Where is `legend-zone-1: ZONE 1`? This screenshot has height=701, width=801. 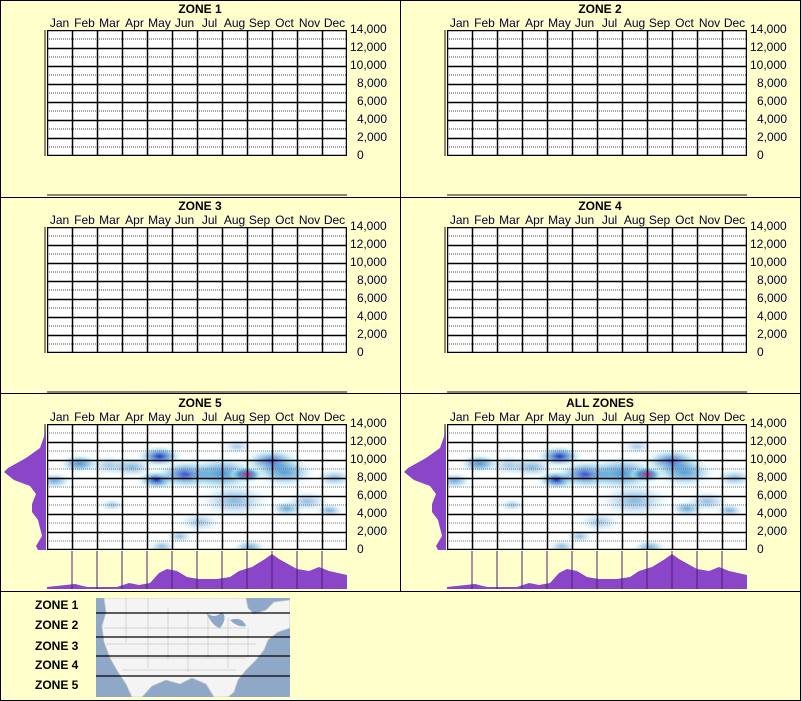
legend-zone-1: ZONE 1 is located at coordinates (57, 605).